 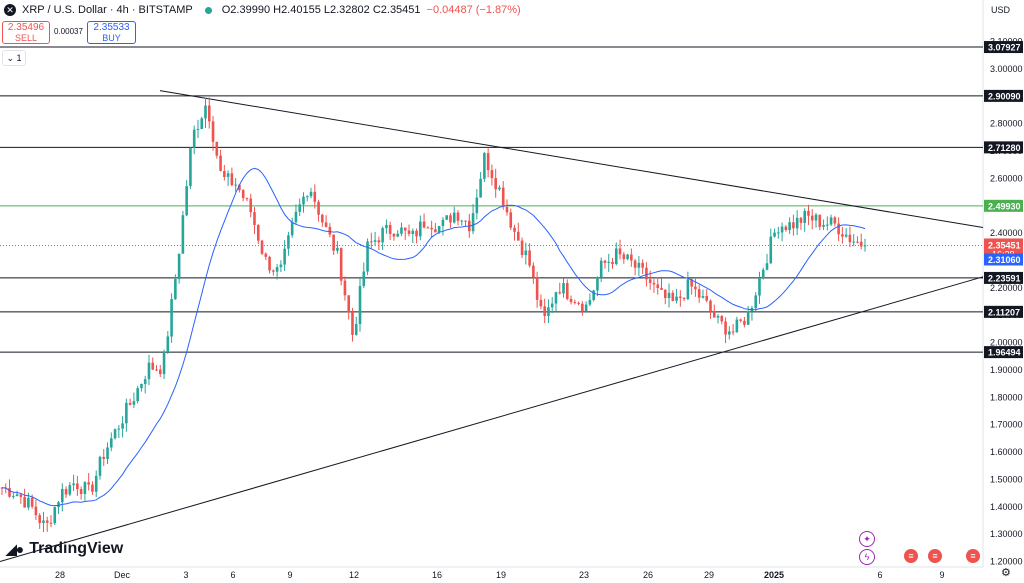 What do you see at coordinates (1006, 573) in the screenshot?
I see `settings-gear-icon: ⚙` at bounding box center [1006, 573].